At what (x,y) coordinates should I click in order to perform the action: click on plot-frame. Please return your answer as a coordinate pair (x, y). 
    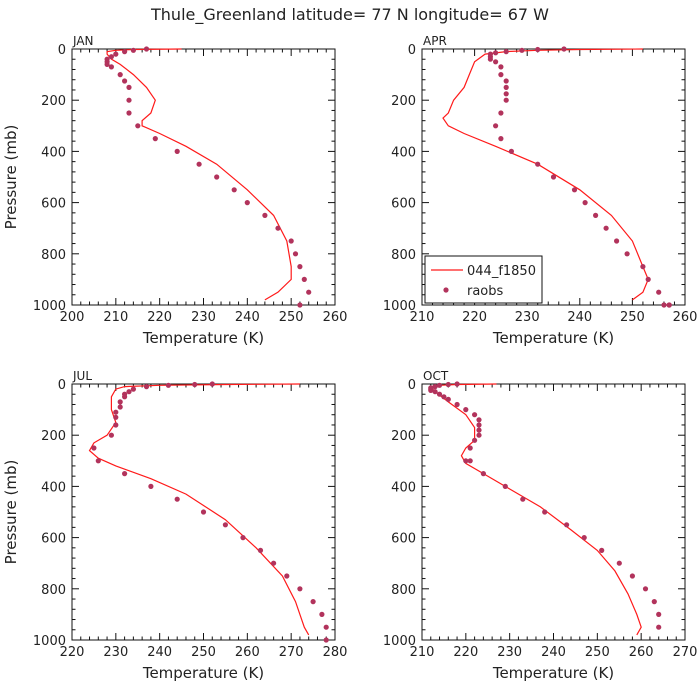
    Looking at the image, I should click on (553, 177).